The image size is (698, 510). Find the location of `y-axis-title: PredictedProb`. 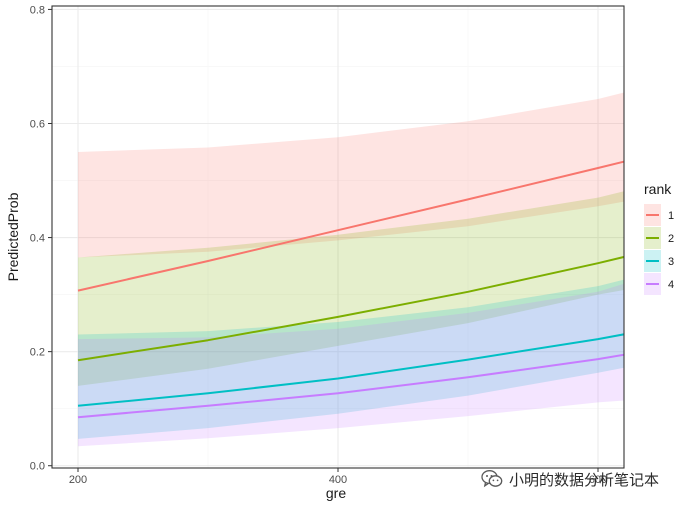

y-axis-title: PredictedProb is located at coordinates (13, 236).